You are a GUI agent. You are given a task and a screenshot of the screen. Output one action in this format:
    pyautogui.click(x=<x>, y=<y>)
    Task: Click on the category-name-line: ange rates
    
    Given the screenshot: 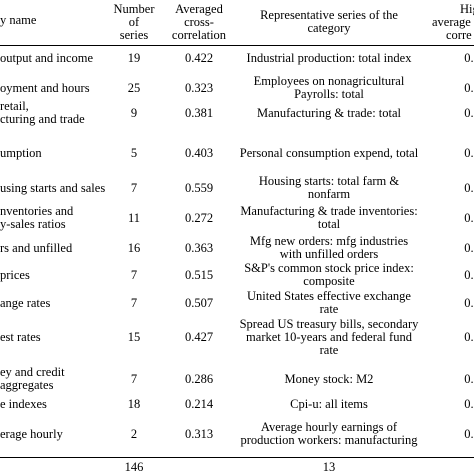 What is the action you would take?
    pyautogui.click(x=25, y=302)
    